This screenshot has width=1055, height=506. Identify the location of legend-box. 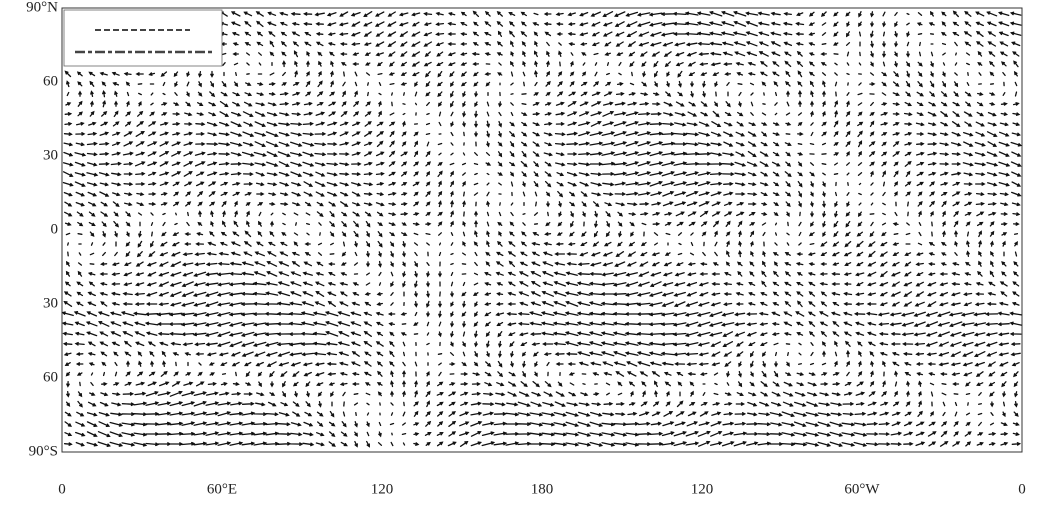
(143, 38).